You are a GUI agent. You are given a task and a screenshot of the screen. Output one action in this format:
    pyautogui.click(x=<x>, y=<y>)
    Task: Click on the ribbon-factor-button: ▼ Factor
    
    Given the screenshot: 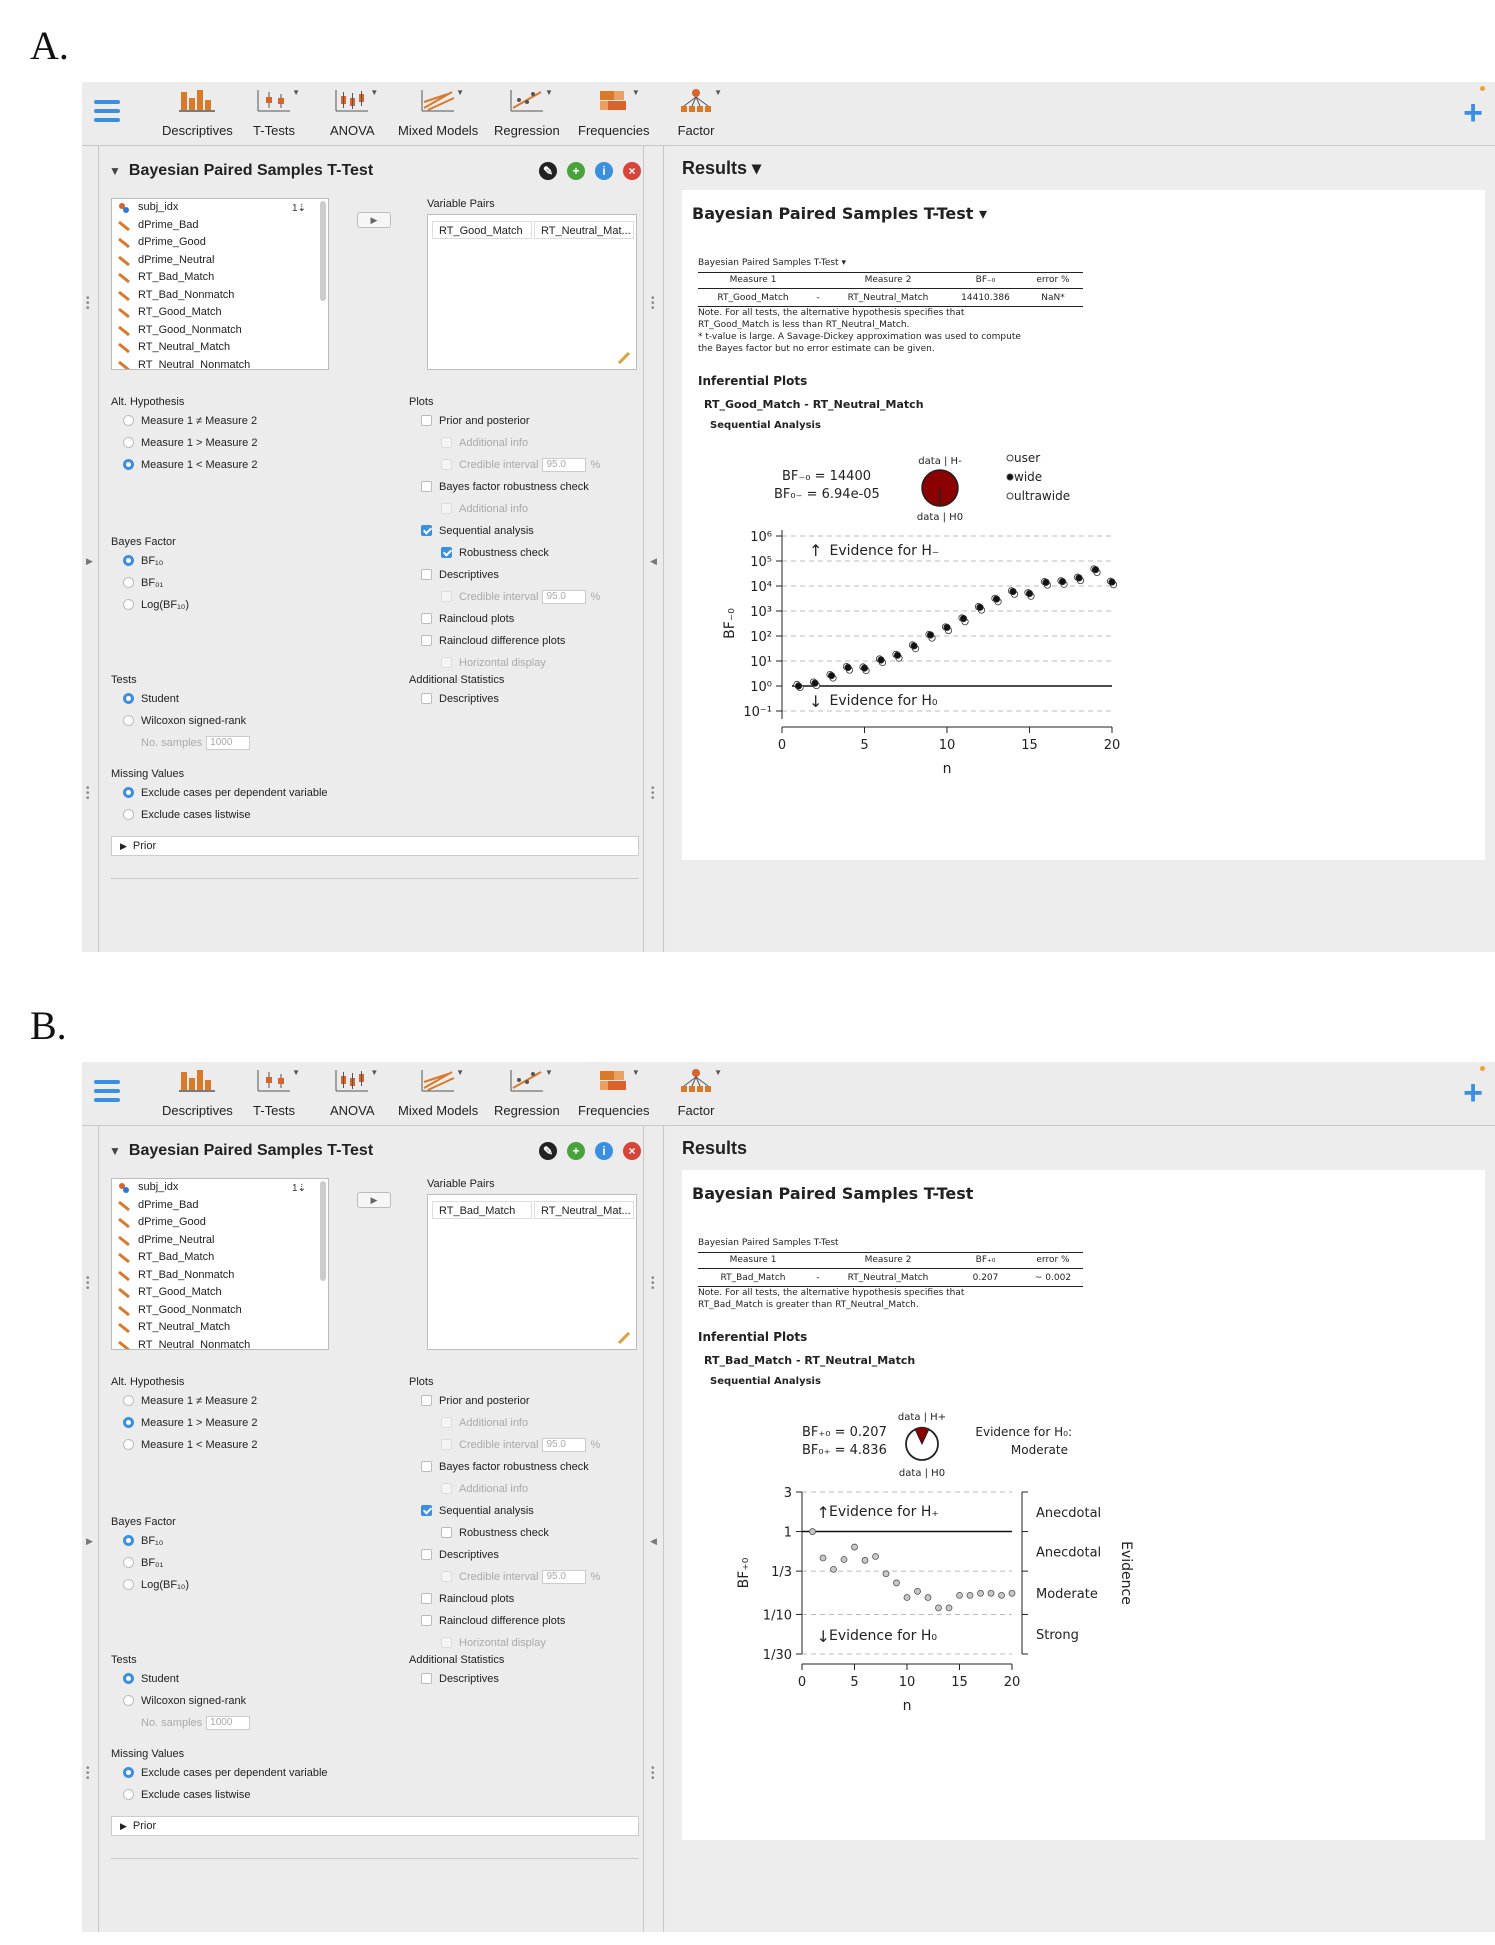 What is the action you would take?
    pyautogui.click(x=698, y=1093)
    